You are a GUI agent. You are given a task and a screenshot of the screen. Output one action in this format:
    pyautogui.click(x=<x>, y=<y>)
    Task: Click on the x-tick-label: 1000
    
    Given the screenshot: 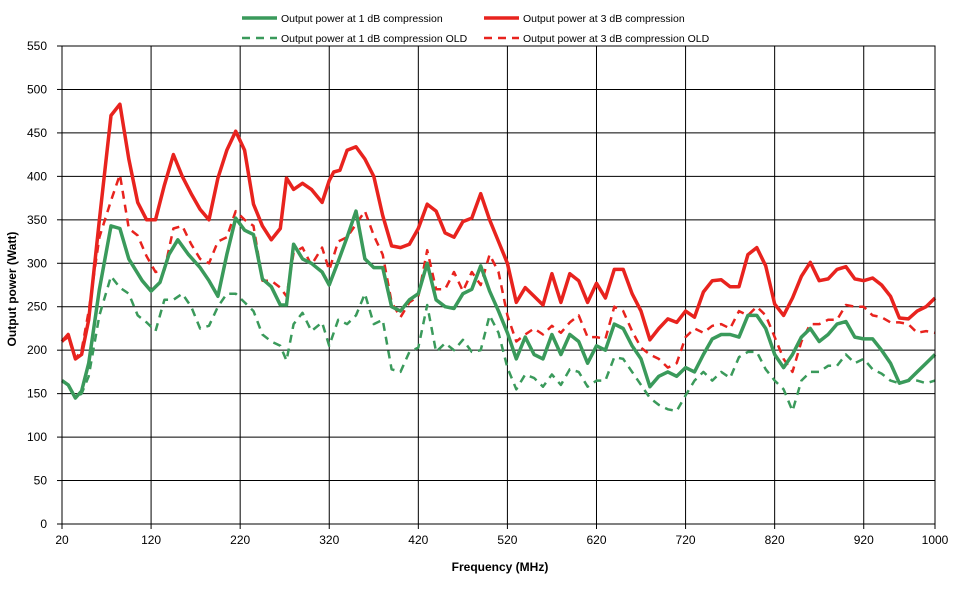 What is the action you would take?
    pyautogui.click(x=935, y=540)
    